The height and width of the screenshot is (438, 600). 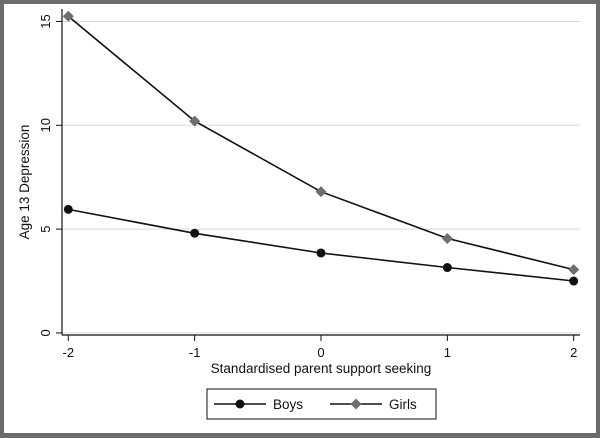 What do you see at coordinates (373, 404) in the screenshot?
I see `legend-item-girls: Girls` at bounding box center [373, 404].